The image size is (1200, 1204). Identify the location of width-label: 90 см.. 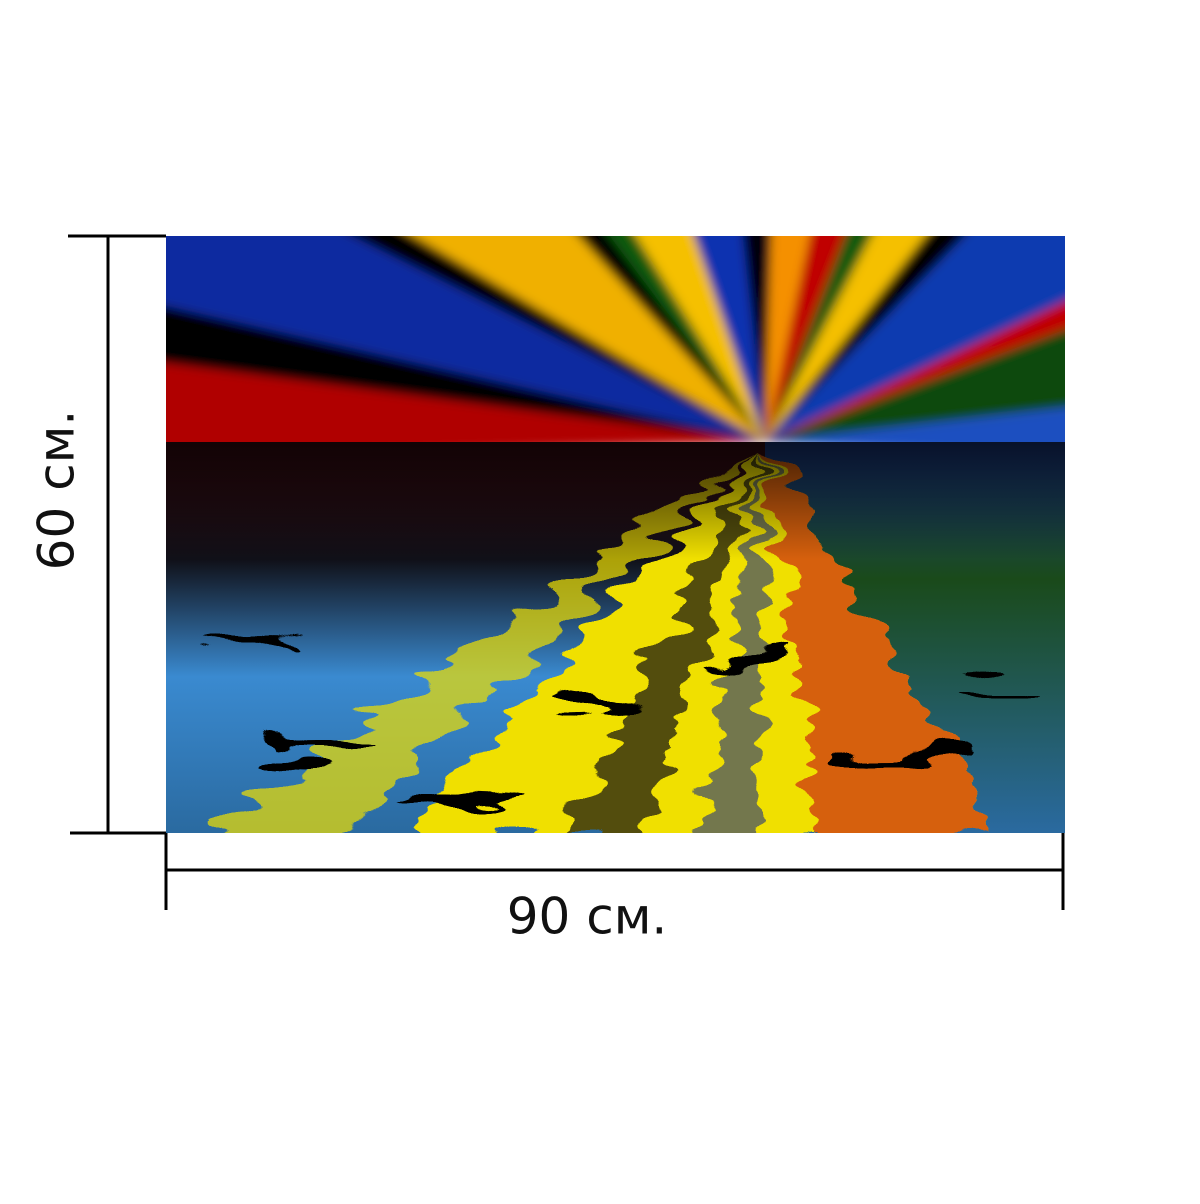
(587, 917).